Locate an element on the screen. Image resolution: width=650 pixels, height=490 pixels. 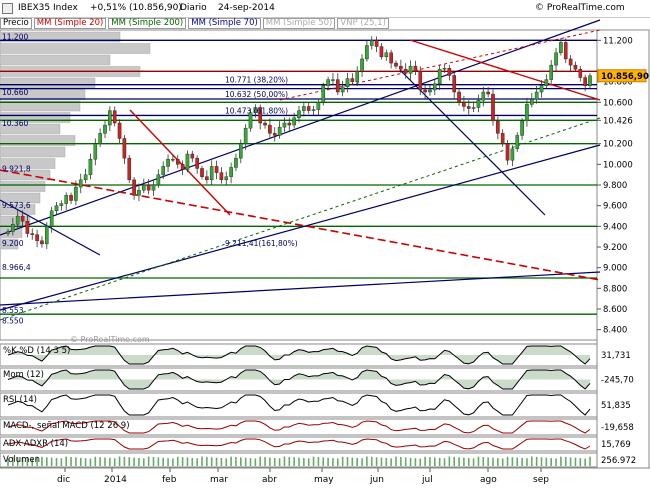
indicator-panel: MACD-, señal MACD (12 26 9) -19,658 is located at coordinates (323, 427).